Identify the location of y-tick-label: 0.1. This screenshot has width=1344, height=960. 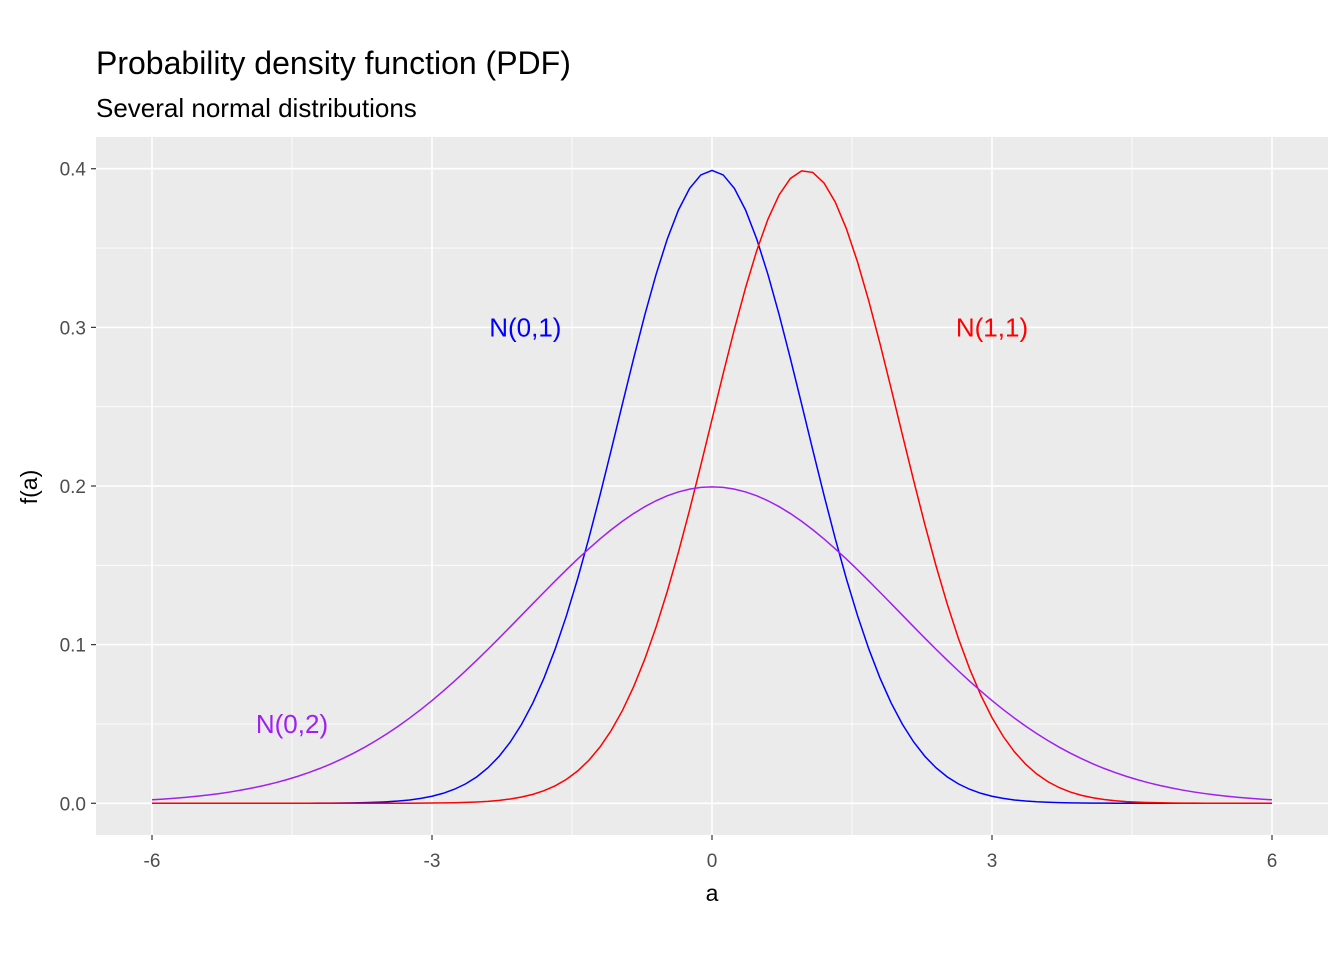
(73, 646).